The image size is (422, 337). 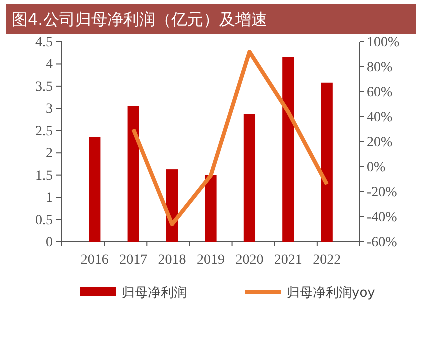 I want to click on y2-tick-label: -20%, so click(x=382, y=192).